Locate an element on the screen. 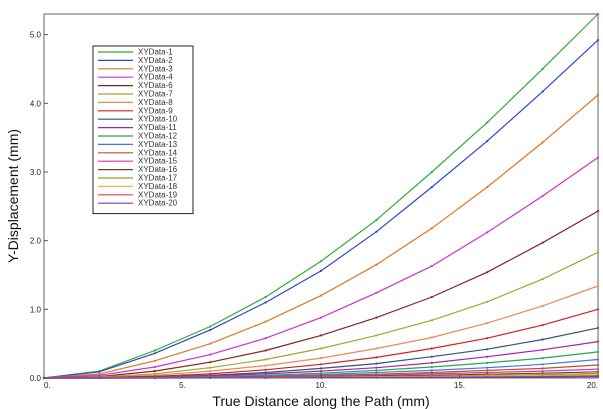  legend-item: XYData-15 is located at coordinates (138, 161).